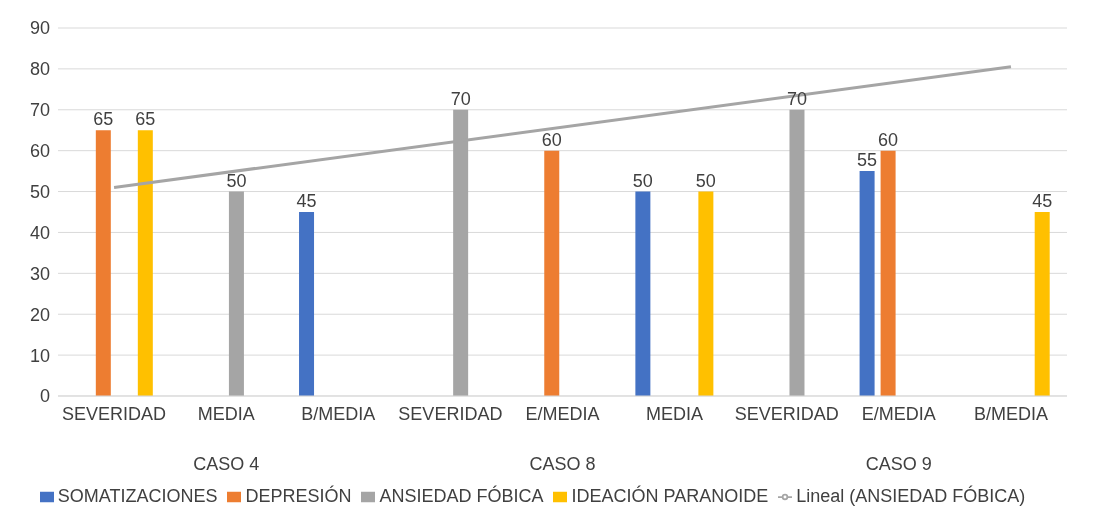 The image size is (1095, 525). I want to click on y-tick-label: 80, so click(39, 69).